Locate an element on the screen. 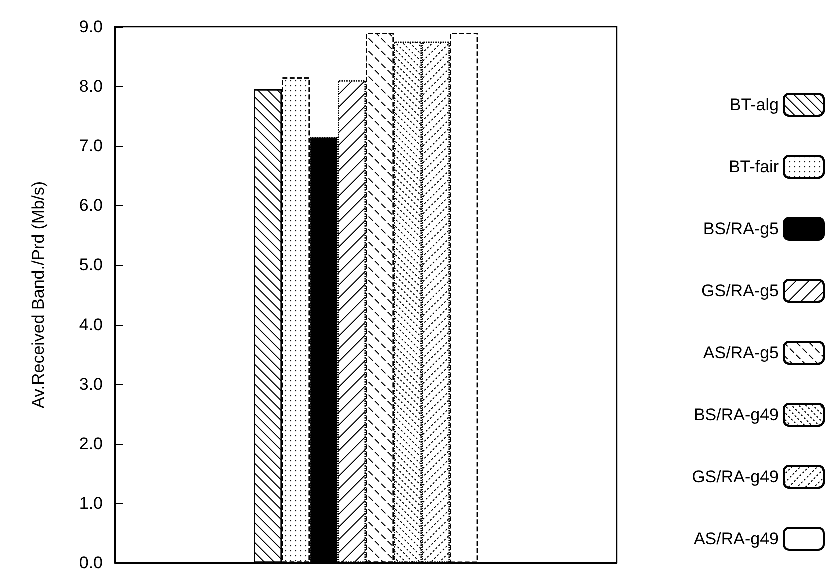  legend-label: BT-fair is located at coordinates (754, 167).